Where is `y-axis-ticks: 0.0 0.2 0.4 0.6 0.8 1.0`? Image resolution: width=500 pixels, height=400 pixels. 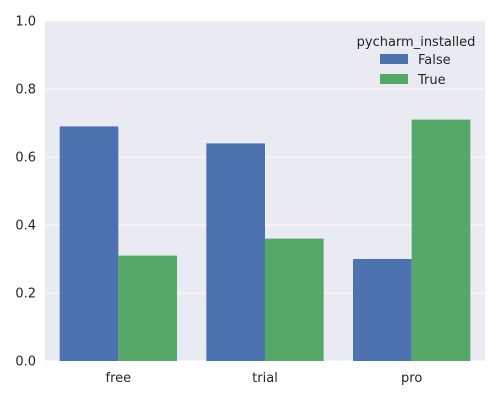 y-axis-ticks: 0.0 0.2 0.4 0.6 0.8 1.0 is located at coordinates (25, 192).